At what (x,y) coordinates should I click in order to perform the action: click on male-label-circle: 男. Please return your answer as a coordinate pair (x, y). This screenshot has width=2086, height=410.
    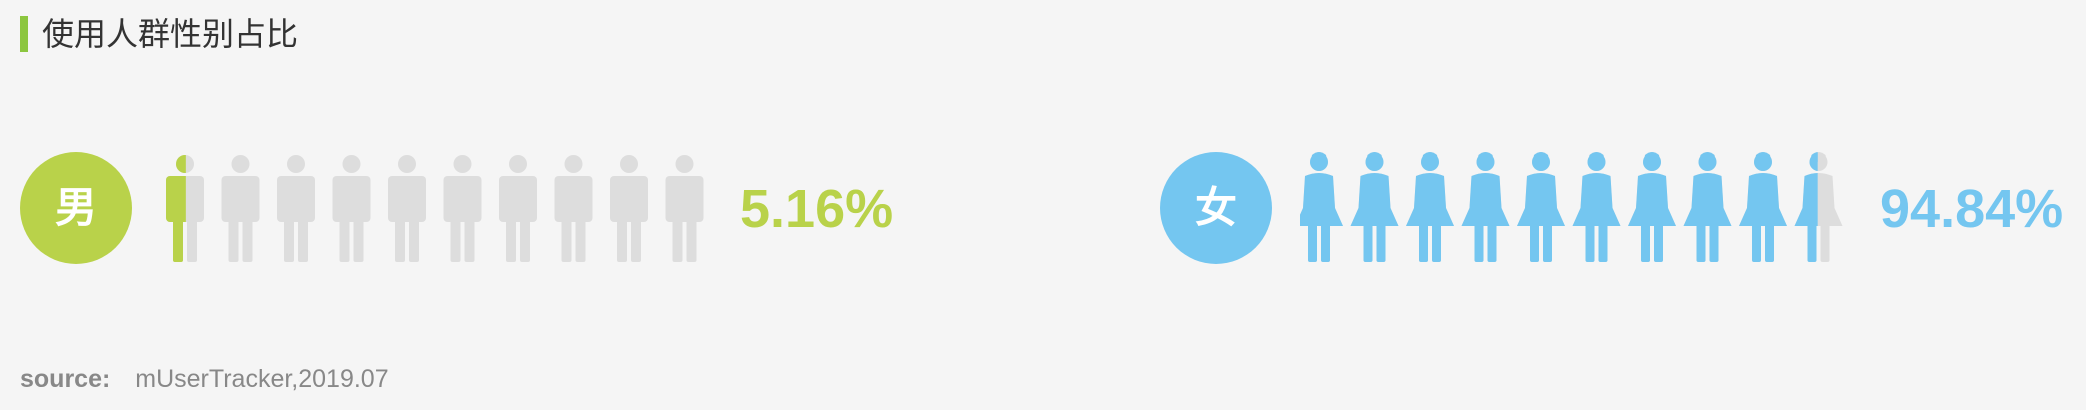
    Looking at the image, I should click on (76, 208).